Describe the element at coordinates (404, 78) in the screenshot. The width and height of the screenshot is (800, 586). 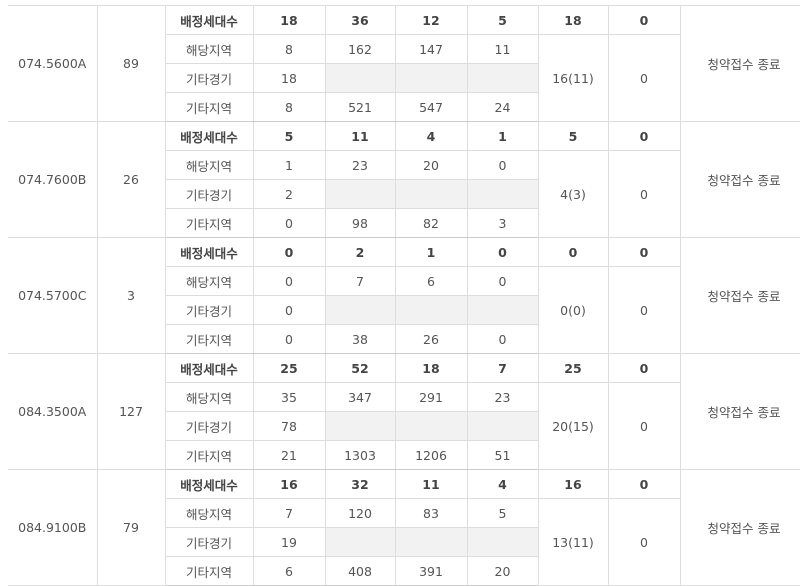
I see `table-row: 해당지역 8 162 147 11 16(11) 0` at that location.